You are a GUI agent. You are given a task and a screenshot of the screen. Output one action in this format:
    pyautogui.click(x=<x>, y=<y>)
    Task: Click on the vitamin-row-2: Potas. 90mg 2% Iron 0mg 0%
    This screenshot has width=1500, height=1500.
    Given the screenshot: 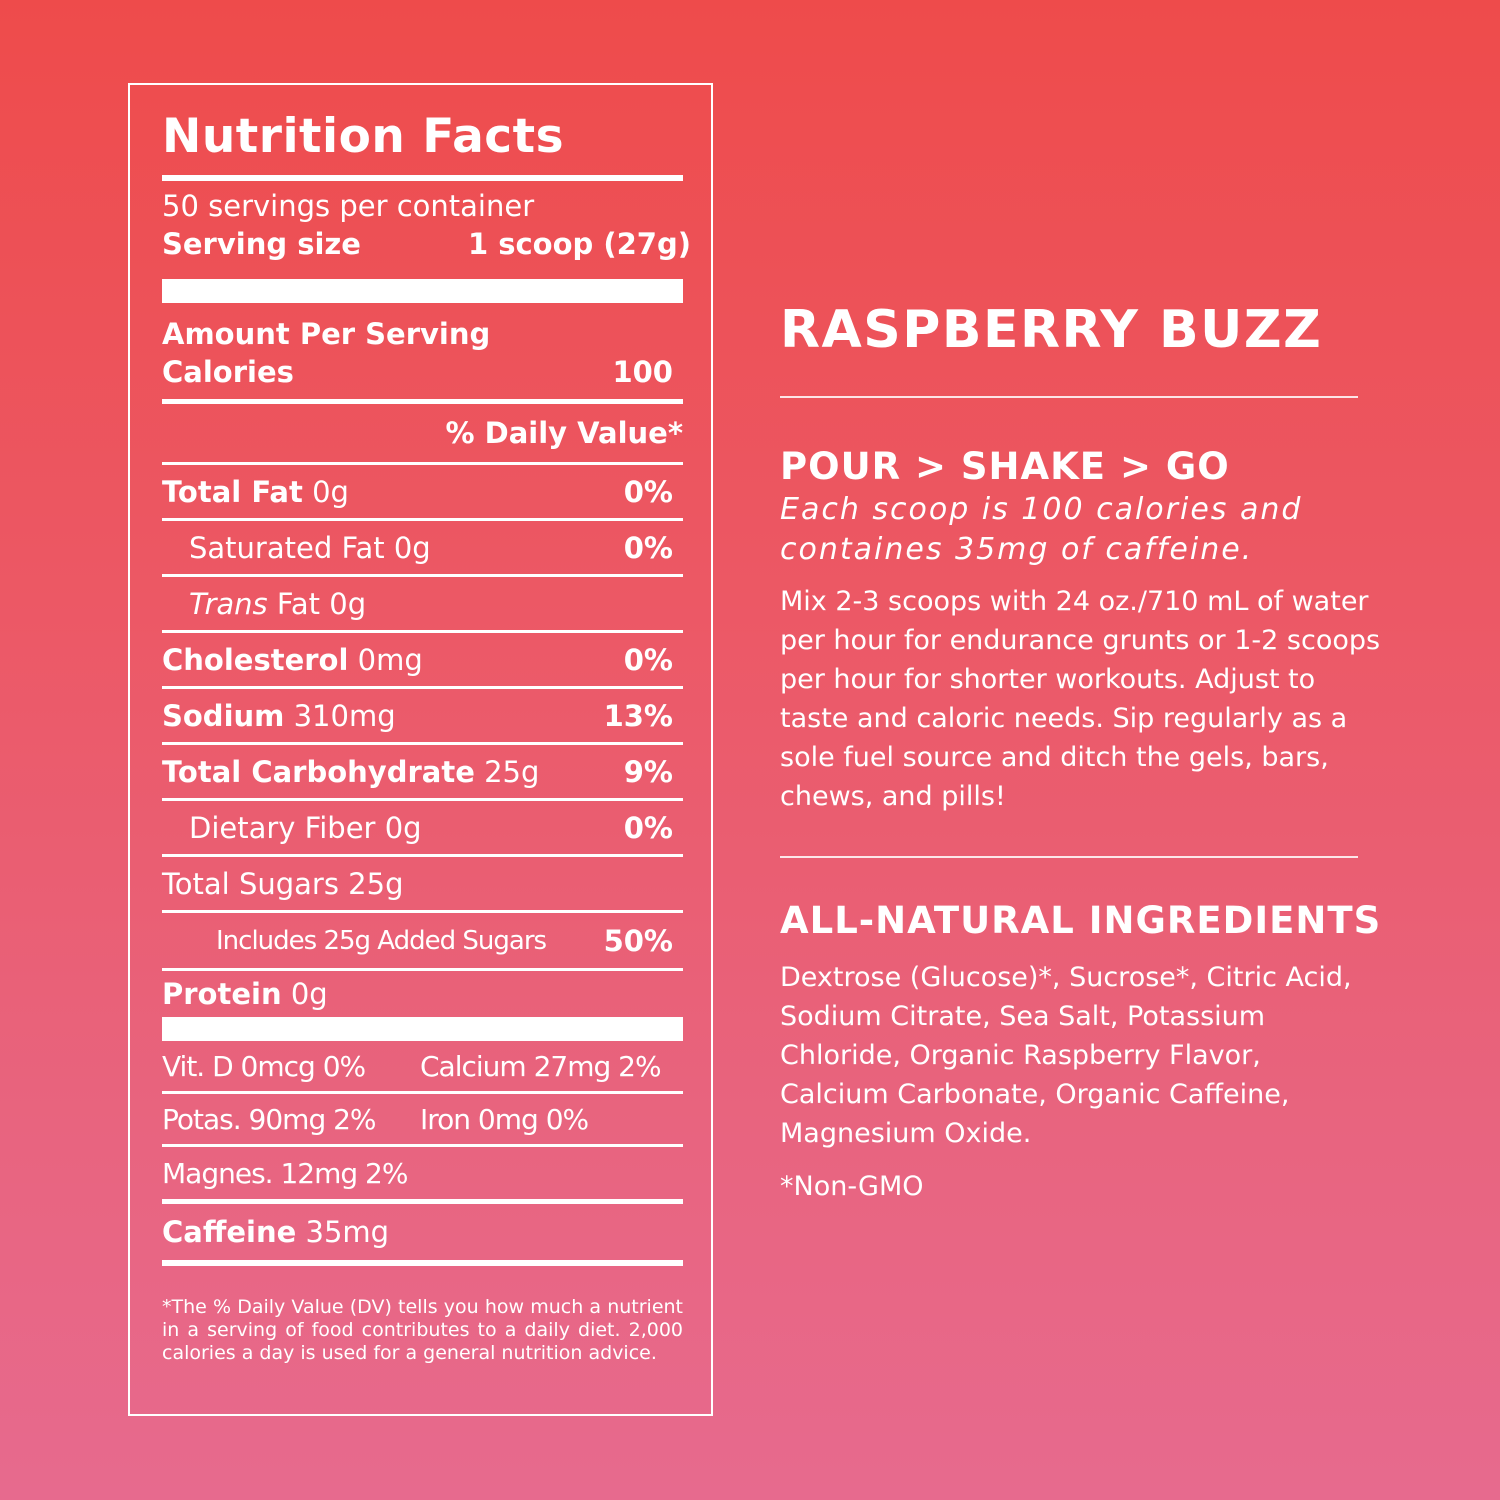 What is the action you would take?
    pyautogui.click(x=422, y=1120)
    